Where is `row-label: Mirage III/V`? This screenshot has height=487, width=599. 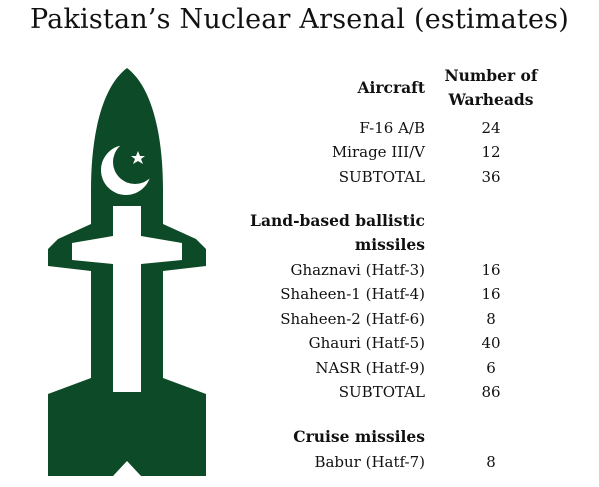 row-label: Mirage III/V is located at coordinates (378, 152).